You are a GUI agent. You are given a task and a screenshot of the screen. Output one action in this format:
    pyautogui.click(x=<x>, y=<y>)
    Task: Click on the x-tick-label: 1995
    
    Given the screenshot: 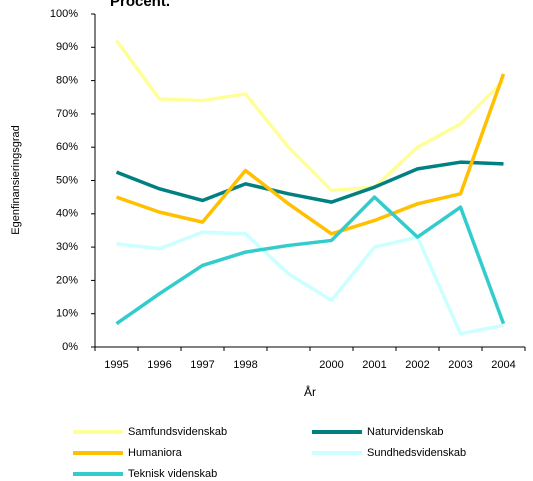 What is the action you would take?
    pyautogui.click(x=116, y=365)
    